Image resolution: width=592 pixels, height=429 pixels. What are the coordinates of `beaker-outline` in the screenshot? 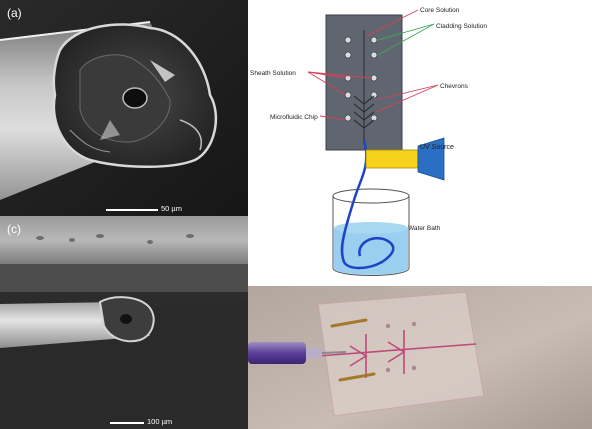 It's located at (371, 236).